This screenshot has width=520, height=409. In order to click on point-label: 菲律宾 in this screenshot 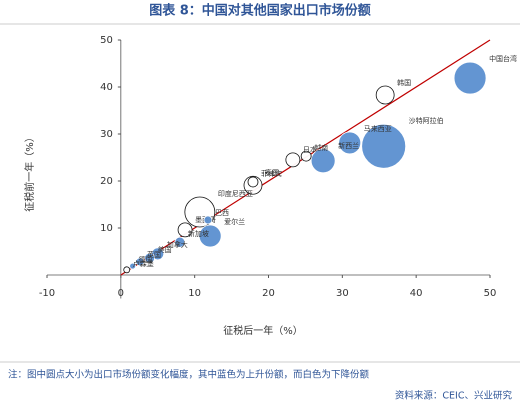, I will do `click(271, 173)`.